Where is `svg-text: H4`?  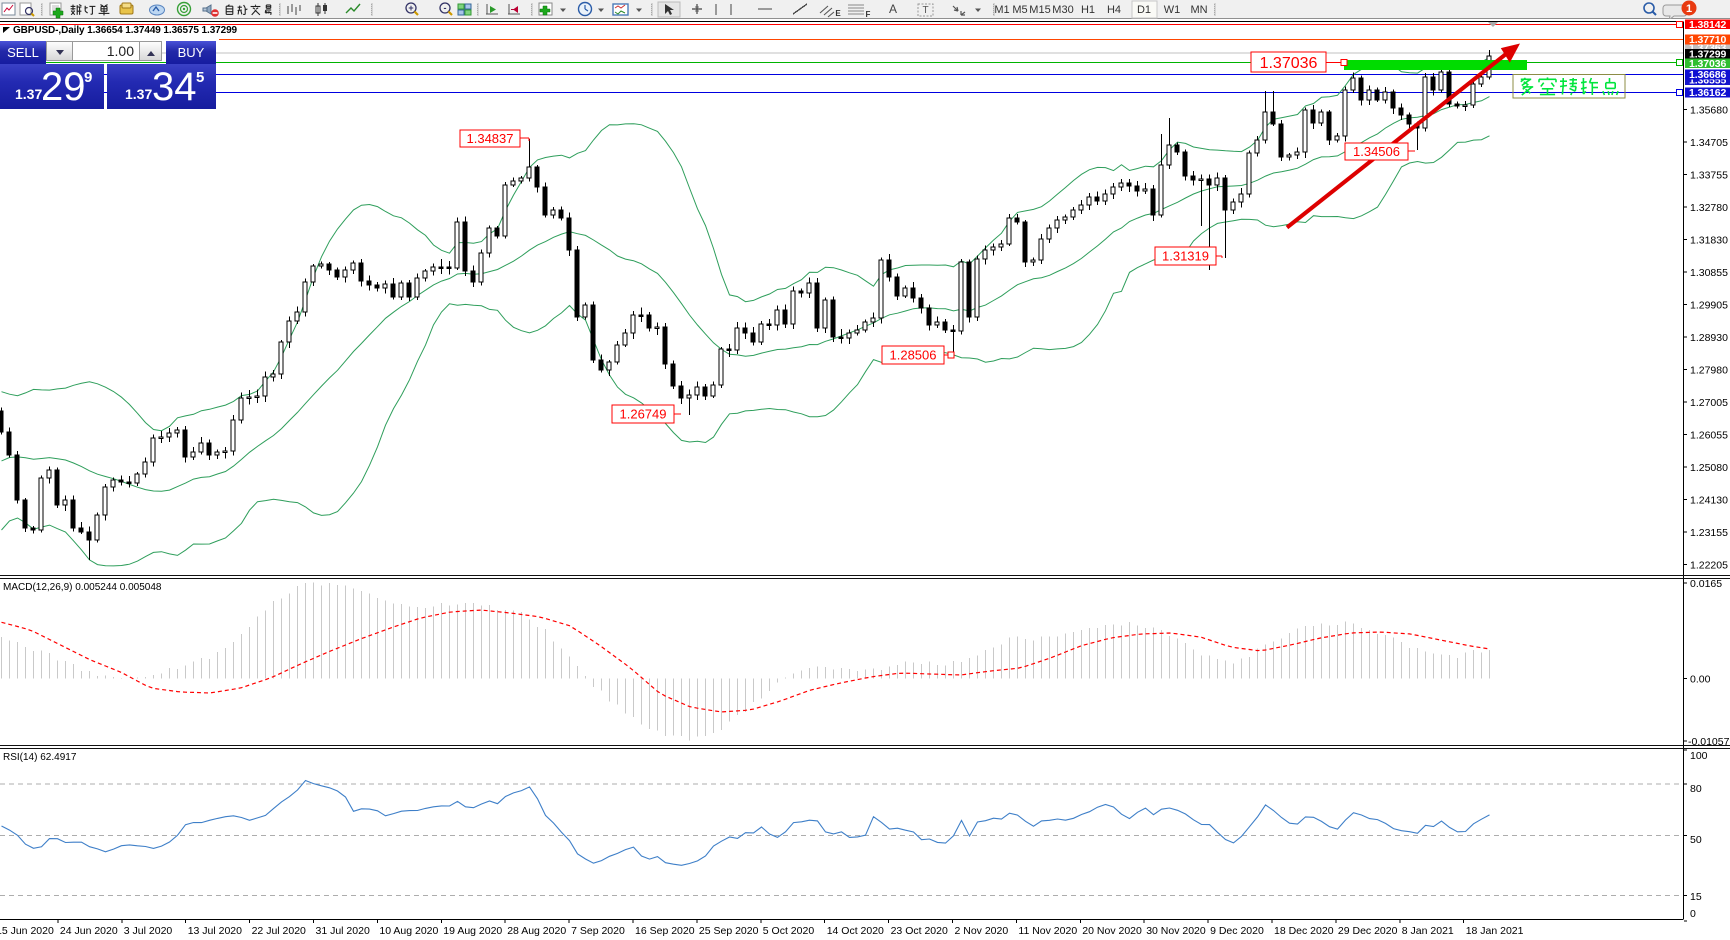
svg-text: H4 is located at coordinates (1114, 10).